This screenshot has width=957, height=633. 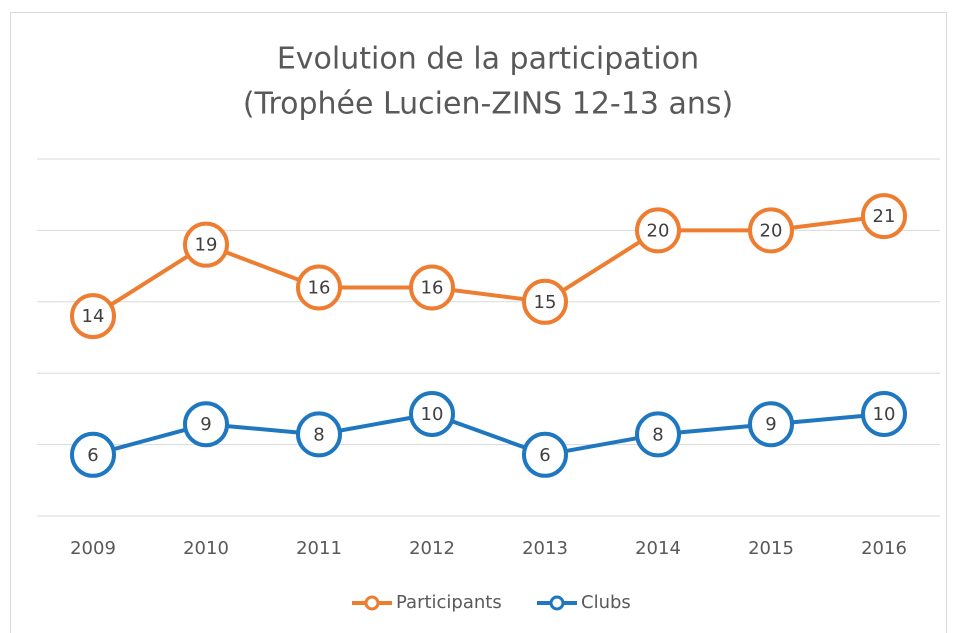 I want to click on data-label: 15, so click(x=545, y=302).